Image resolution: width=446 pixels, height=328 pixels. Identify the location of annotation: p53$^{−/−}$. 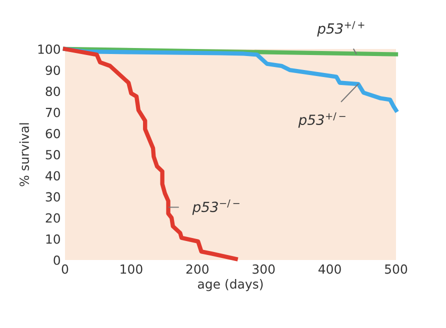
(216, 207).